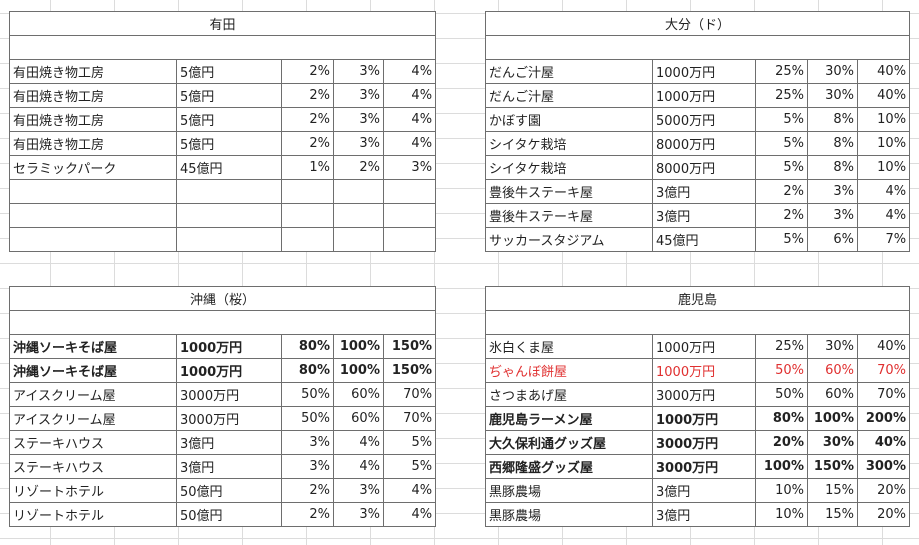 This screenshot has height=545, width=919. Describe the element at coordinates (93, 167) in the screenshot. I see `cell-name: セラミックパーク` at that location.